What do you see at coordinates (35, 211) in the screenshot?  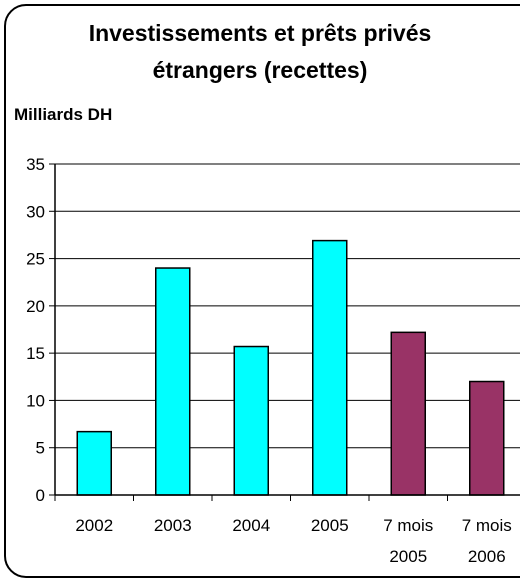 I see `y-tick-label: 30` at bounding box center [35, 211].